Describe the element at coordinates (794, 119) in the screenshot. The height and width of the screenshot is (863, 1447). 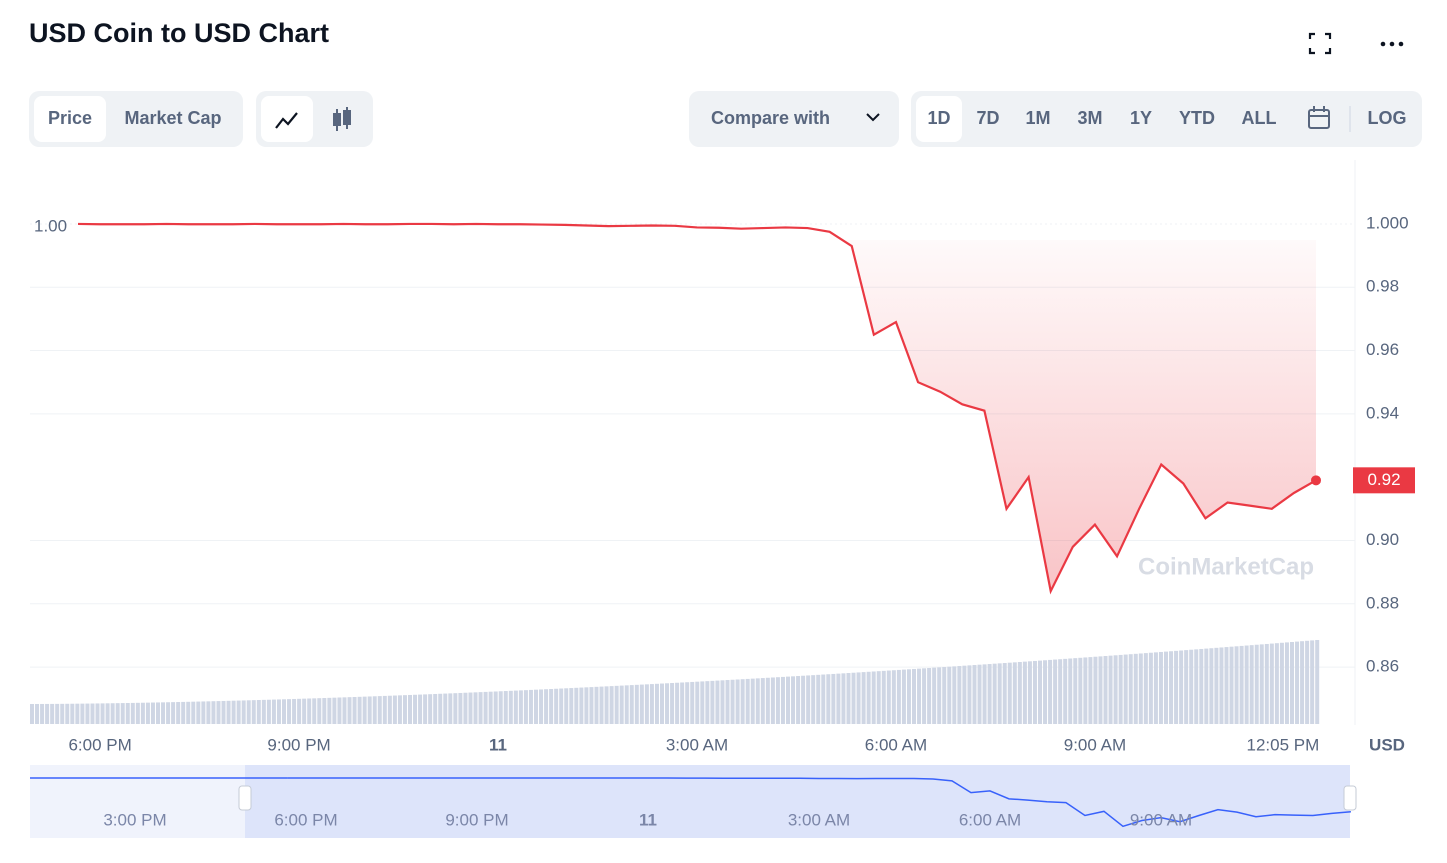
I see `compare-button` at that location.